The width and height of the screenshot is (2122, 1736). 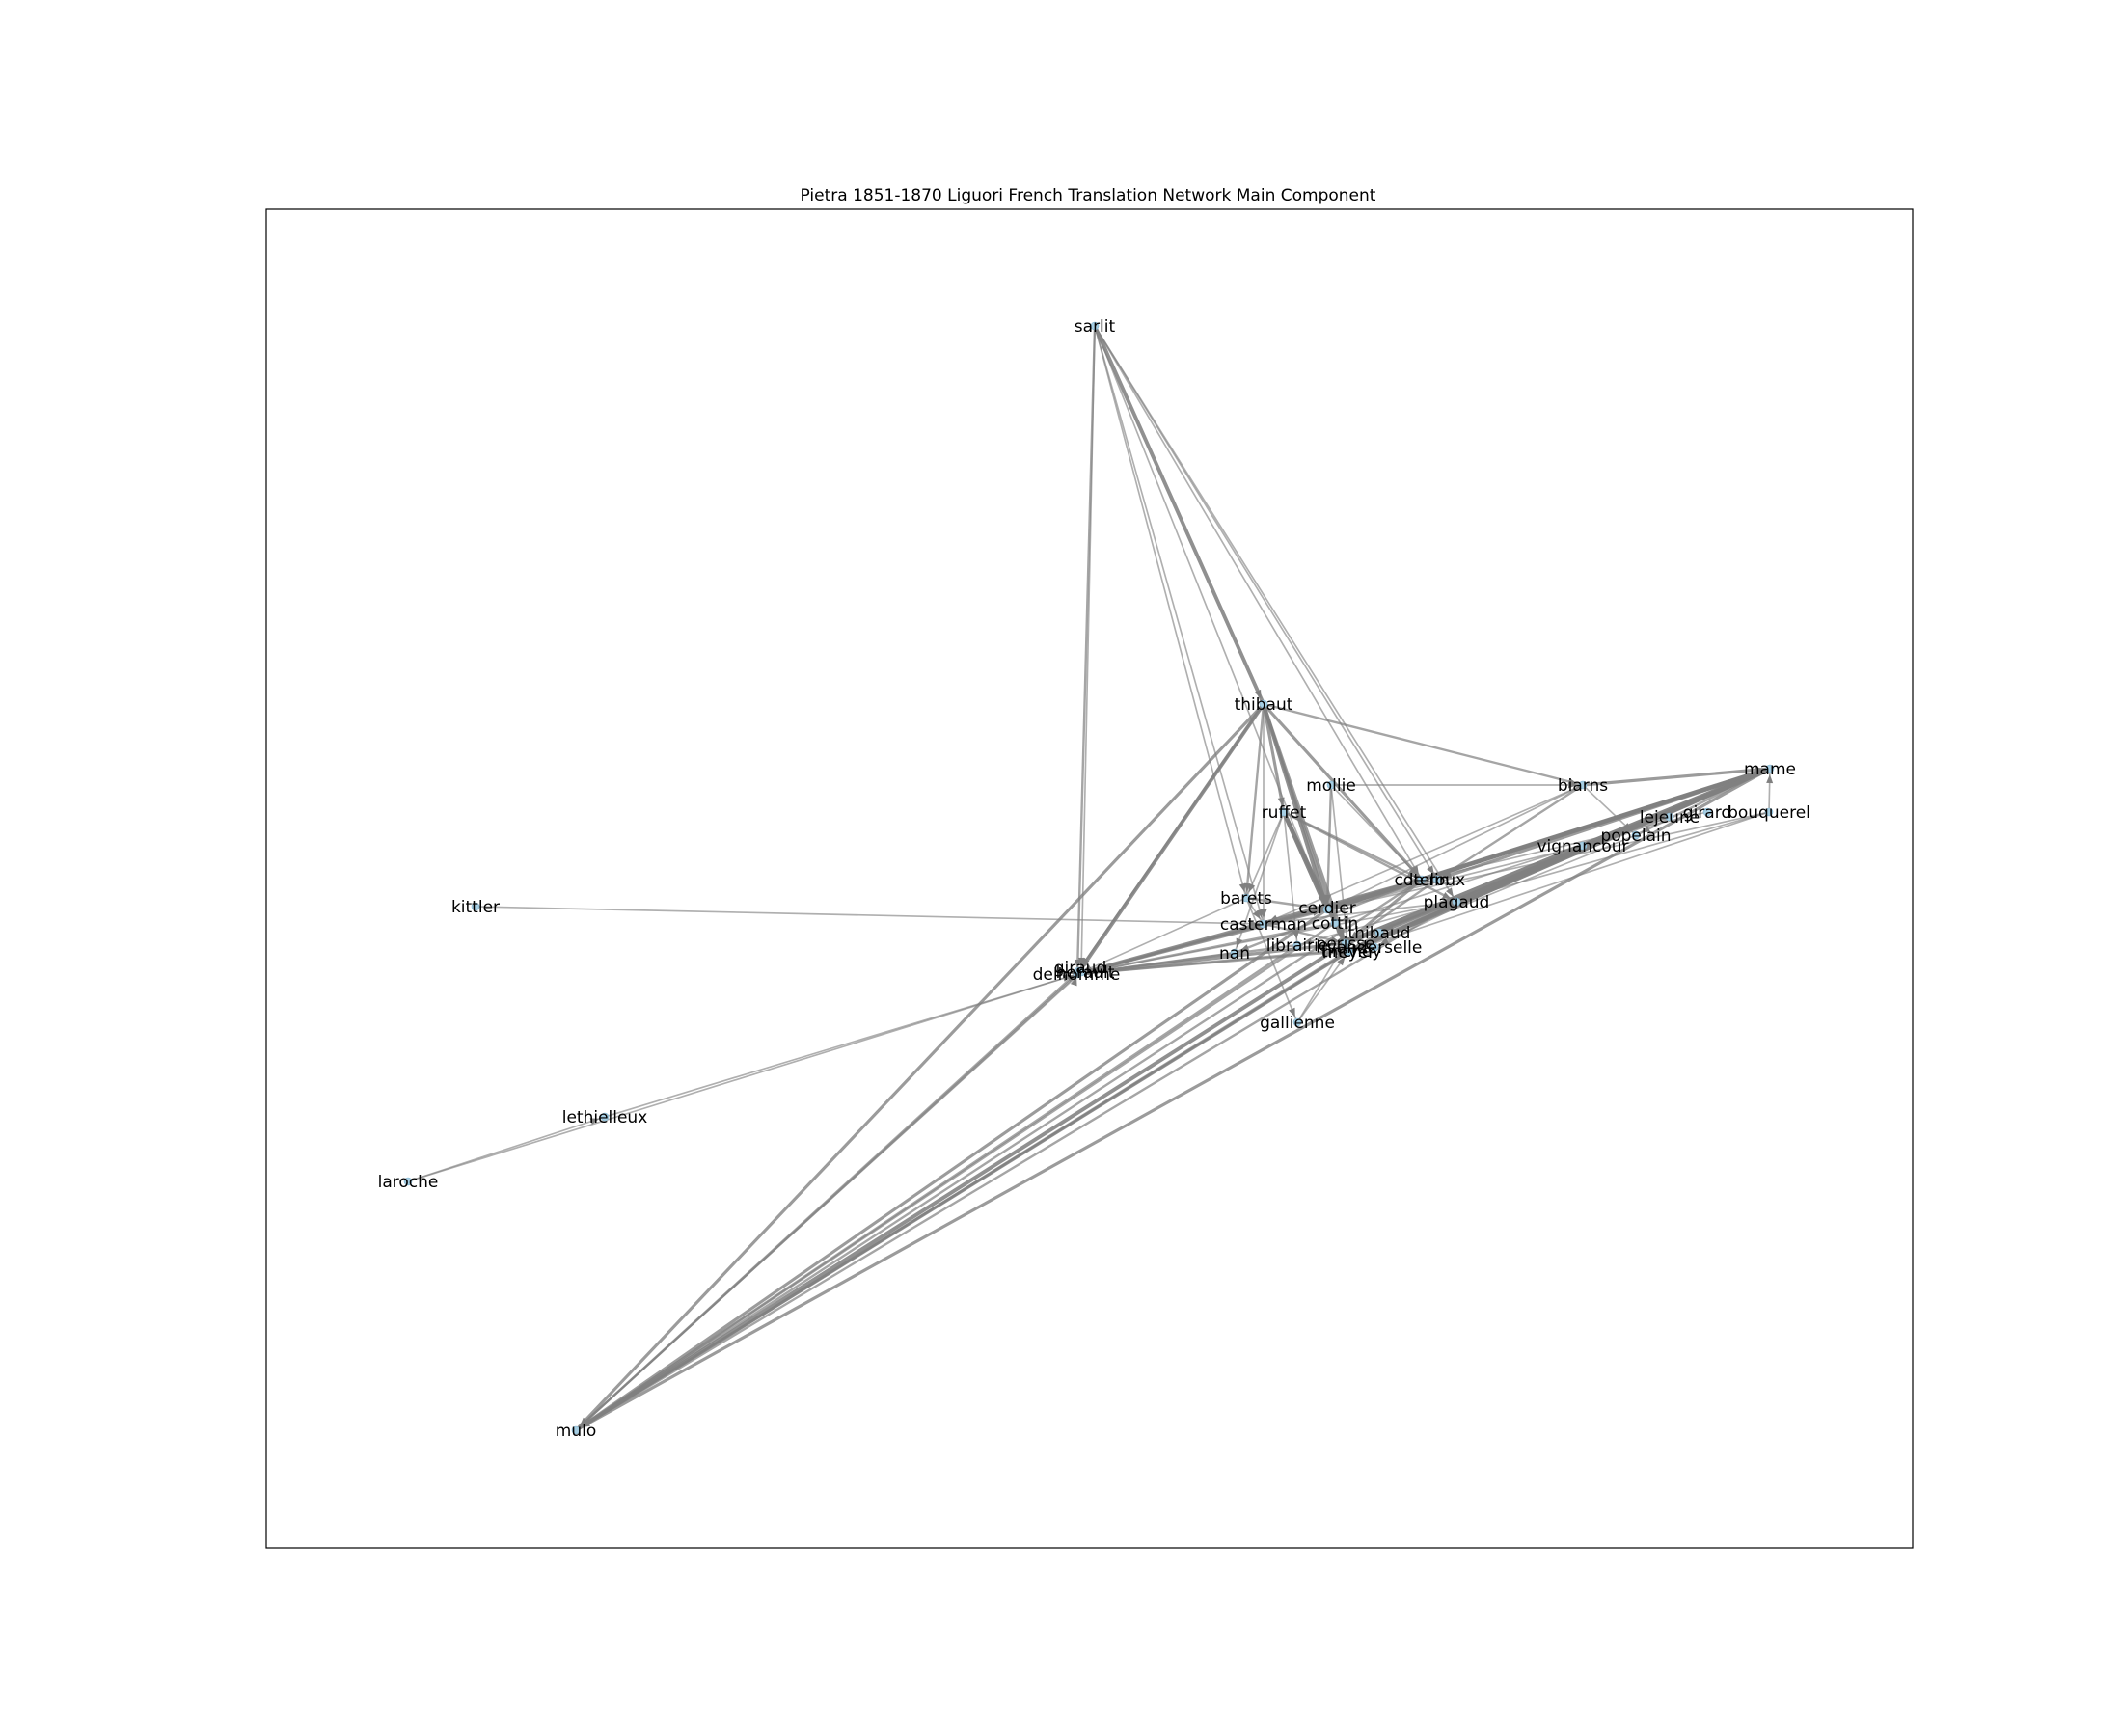 I want to click on edge-cottin-delhomme, so click(x=1206, y=948).